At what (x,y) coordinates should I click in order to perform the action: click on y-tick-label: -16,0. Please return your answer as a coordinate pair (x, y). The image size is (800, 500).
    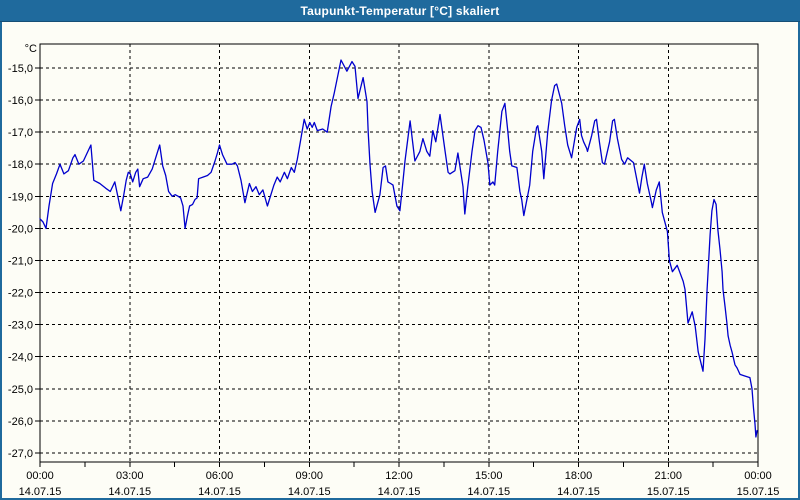
    Looking at the image, I should click on (20, 101).